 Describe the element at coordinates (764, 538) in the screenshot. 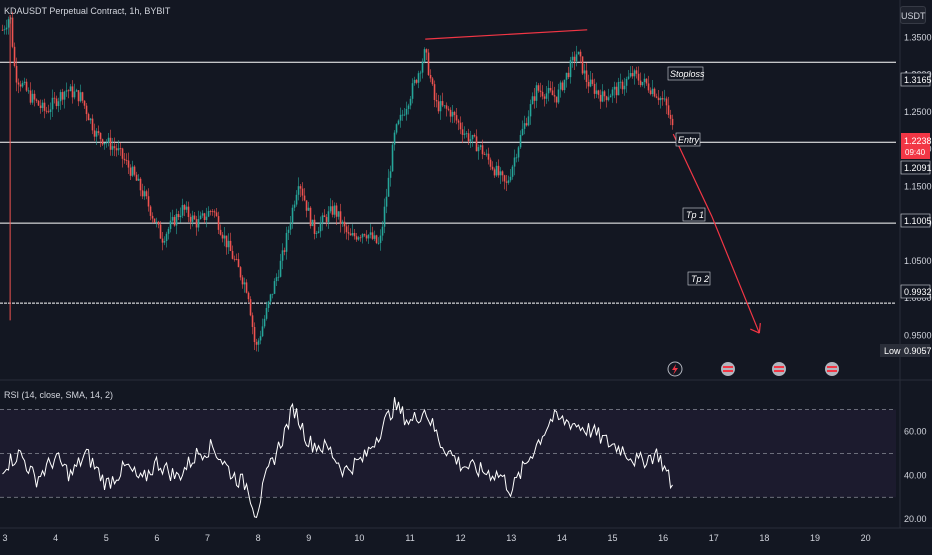

I see `time-tick: 18` at that location.